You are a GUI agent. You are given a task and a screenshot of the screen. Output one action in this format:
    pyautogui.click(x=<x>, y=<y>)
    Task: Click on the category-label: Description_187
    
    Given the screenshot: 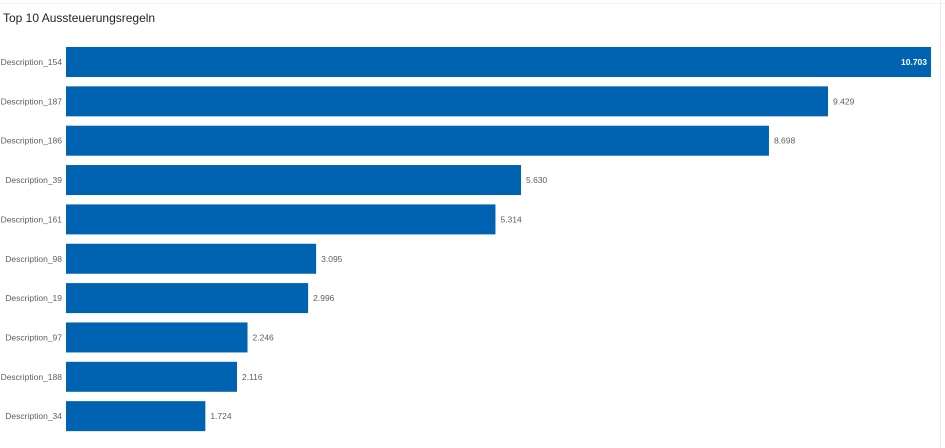 What is the action you would take?
    pyautogui.click(x=32, y=101)
    